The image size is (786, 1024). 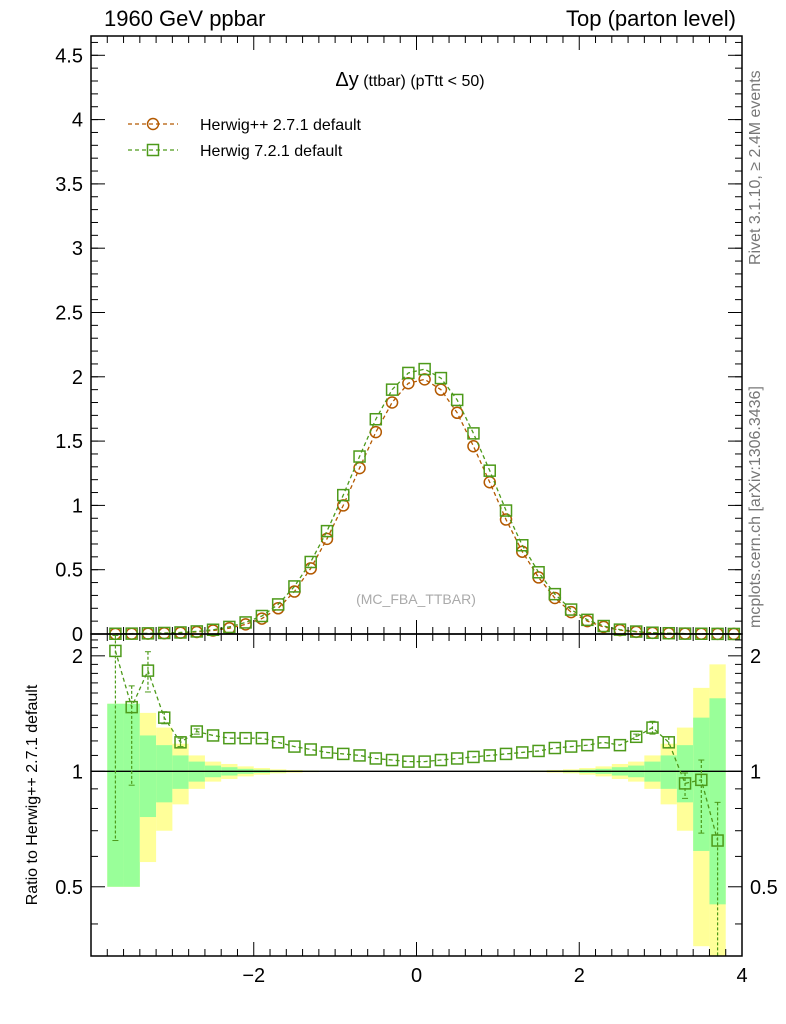 What do you see at coordinates (755, 507) in the screenshot?
I see `mcplots-label: mcplots.cern.ch [arXiv:1306.3436]` at bounding box center [755, 507].